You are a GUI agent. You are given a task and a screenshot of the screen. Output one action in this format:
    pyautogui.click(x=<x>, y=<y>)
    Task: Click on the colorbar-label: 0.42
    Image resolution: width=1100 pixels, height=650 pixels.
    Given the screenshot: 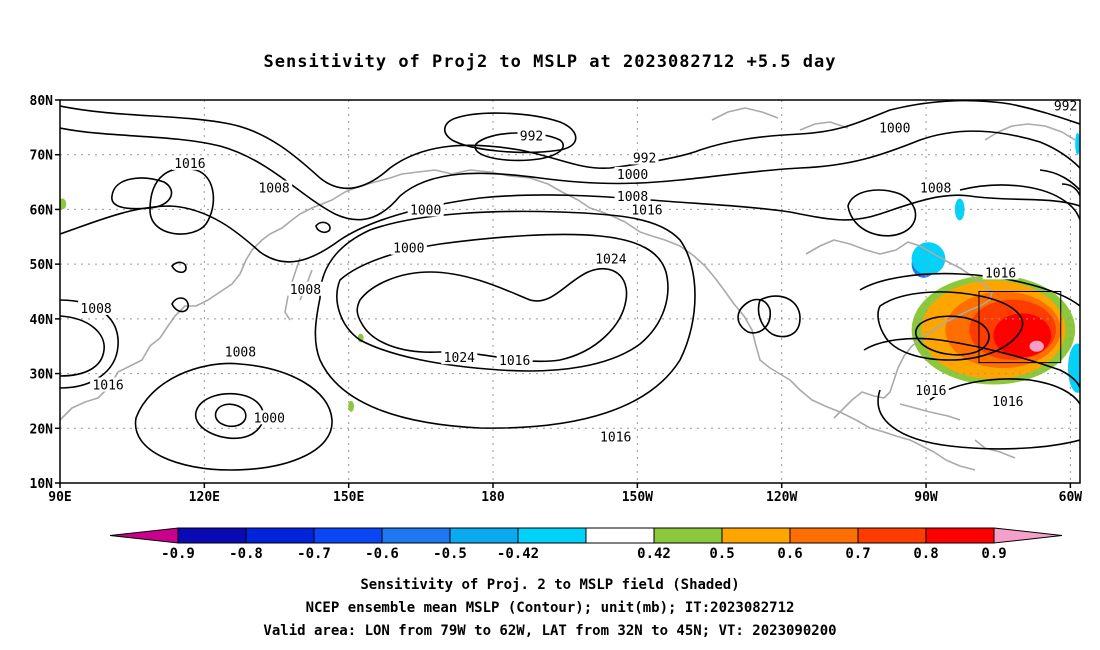 What is the action you would take?
    pyautogui.click(x=654, y=554)
    